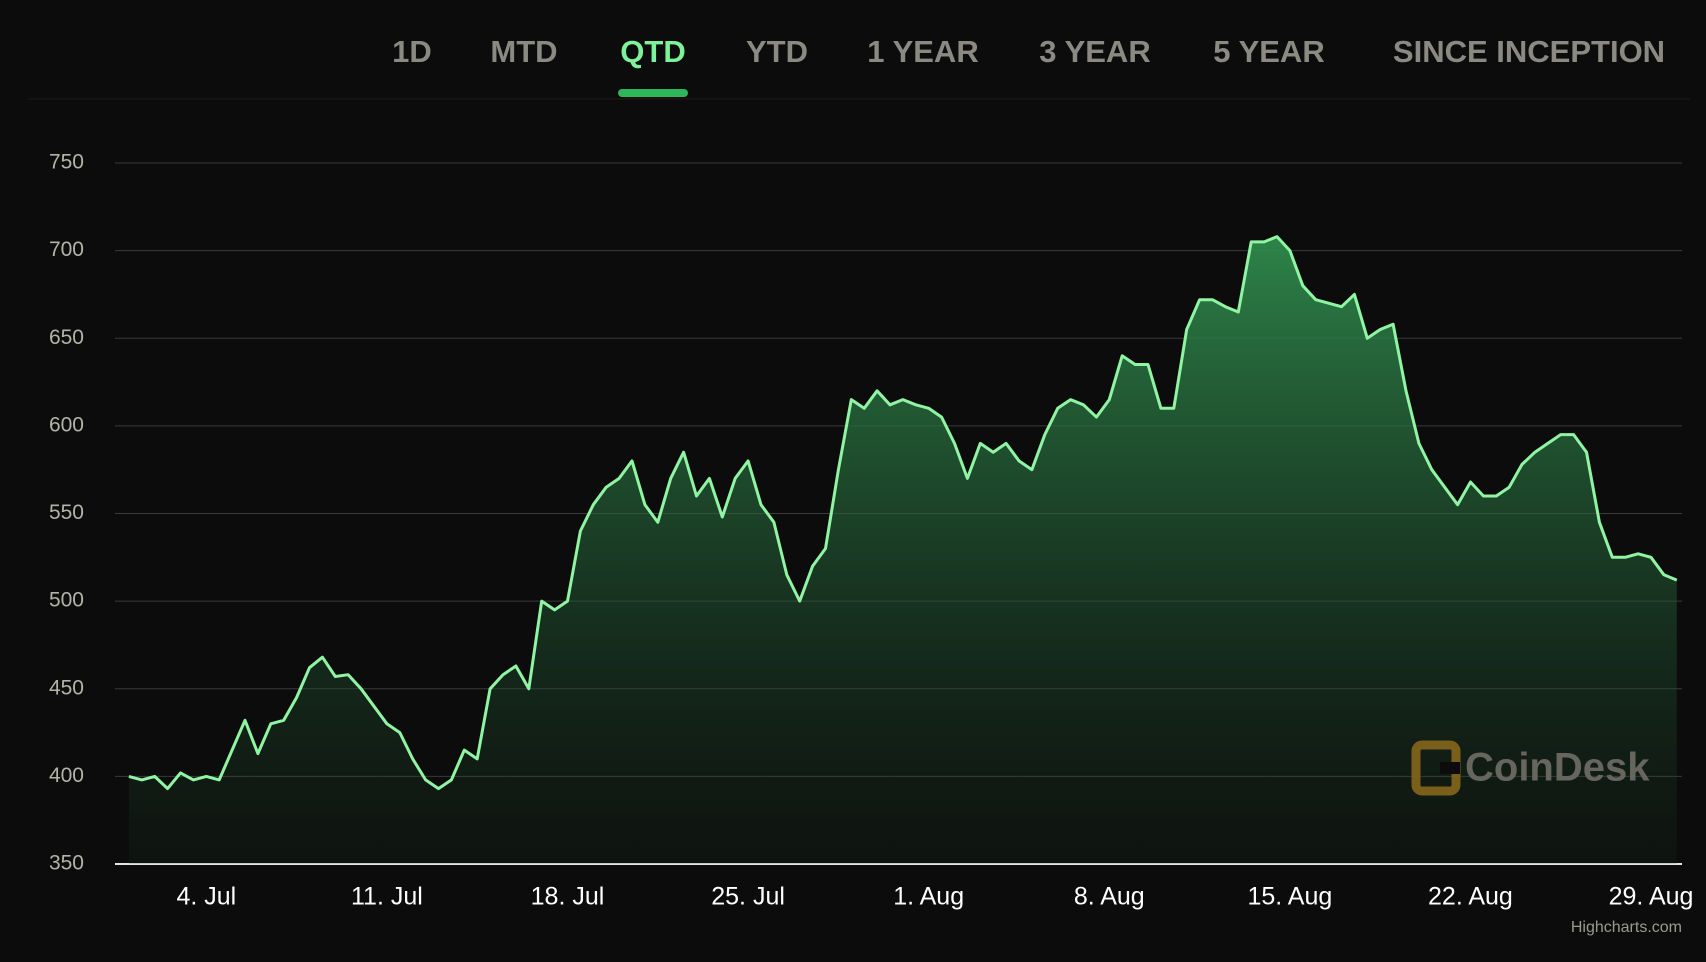 This screenshot has width=1706, height=962. I want to click on credits: Highcharts.com, so click(1626, 927).